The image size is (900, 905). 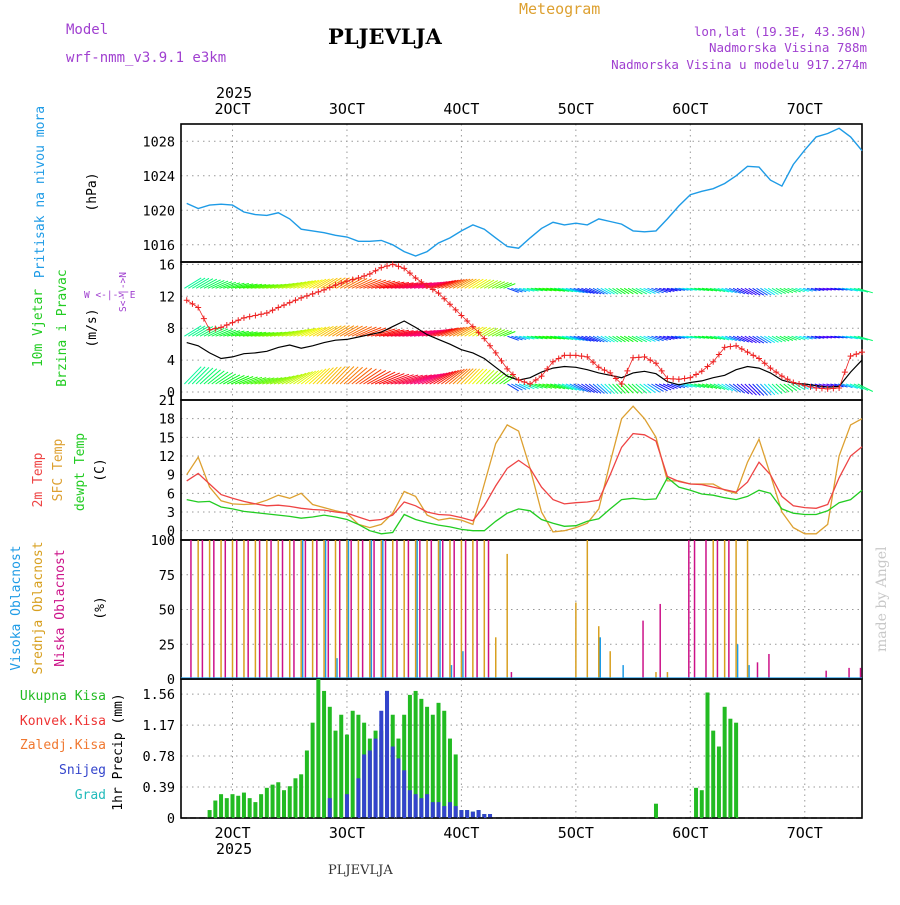 I want to click on y-tick-label: 1028, so click(x=158, y=142).